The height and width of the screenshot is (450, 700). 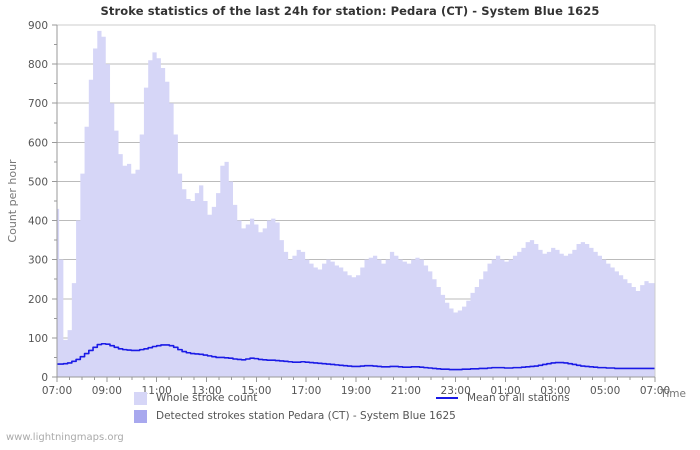 I want to click on legend-item-mean-of-all-stations: Mean of all stations, so click(x=503, y=398).